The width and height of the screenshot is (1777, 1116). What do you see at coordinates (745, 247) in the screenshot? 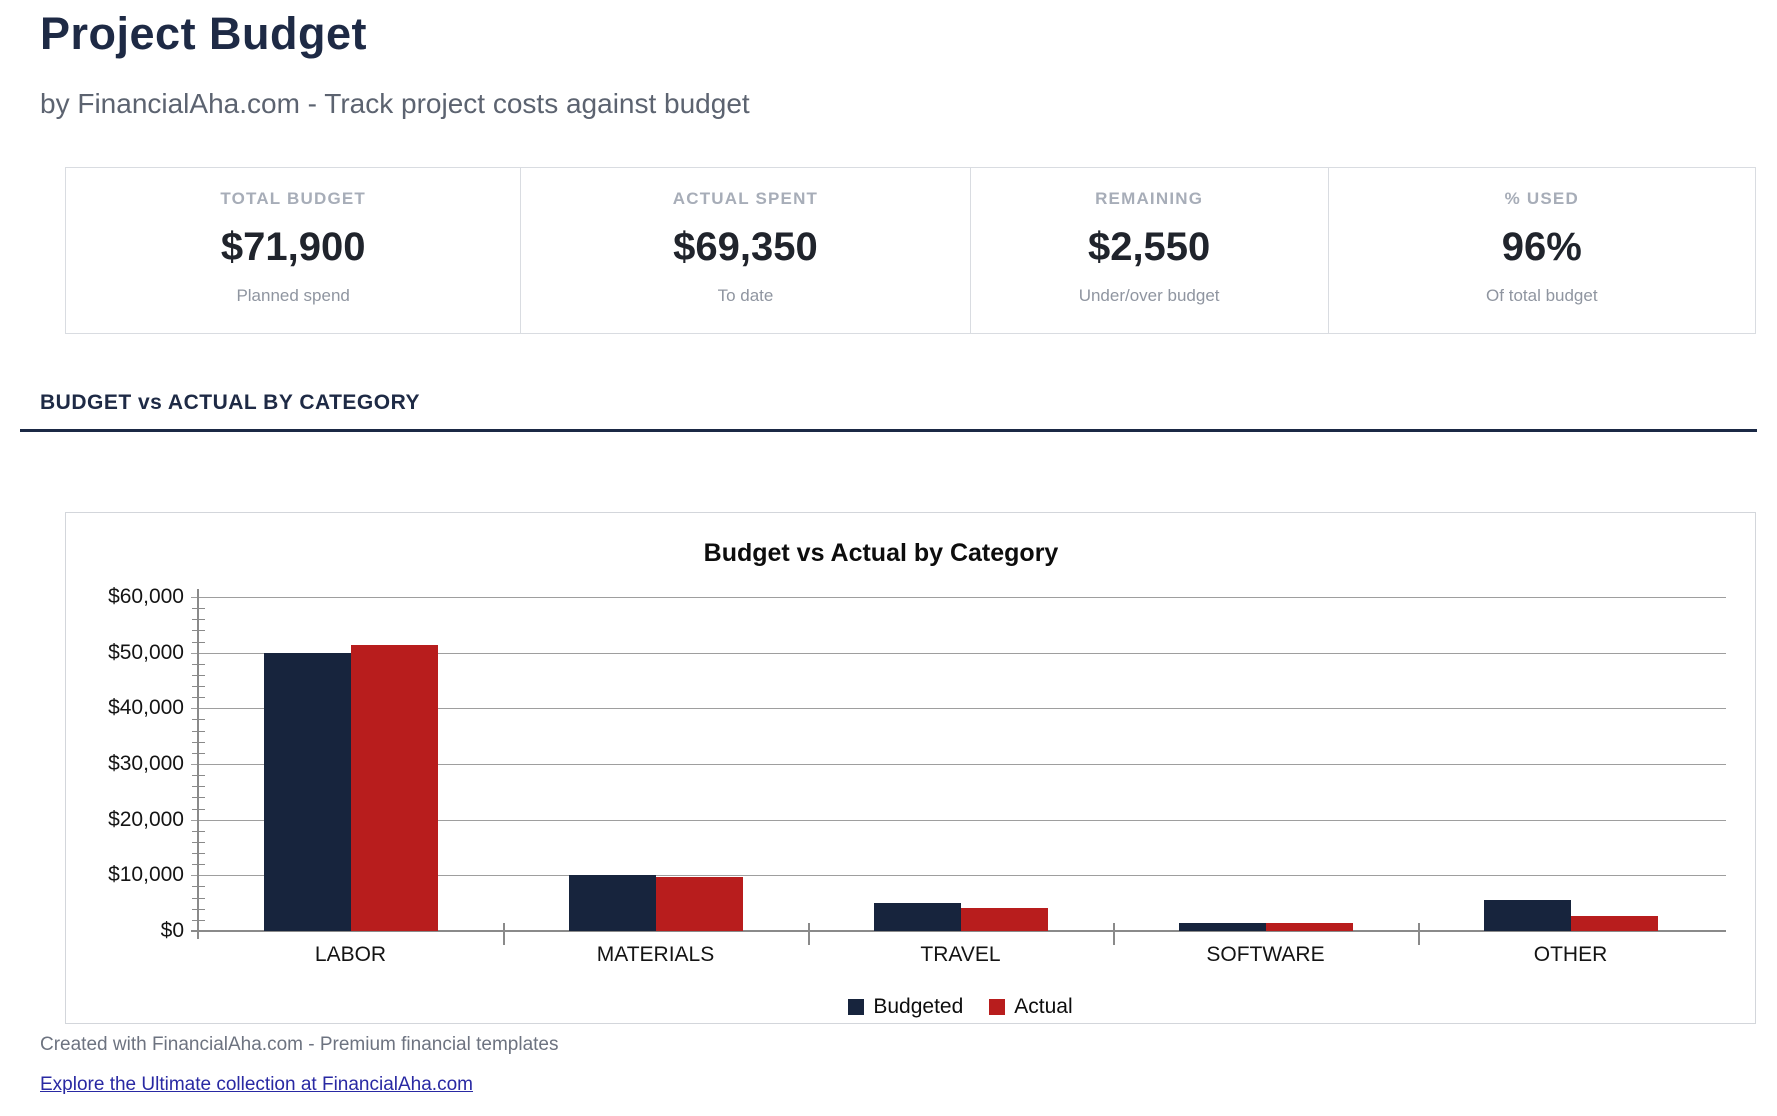
I see `stat-value: $69,350` at bounding box center [745, 247].